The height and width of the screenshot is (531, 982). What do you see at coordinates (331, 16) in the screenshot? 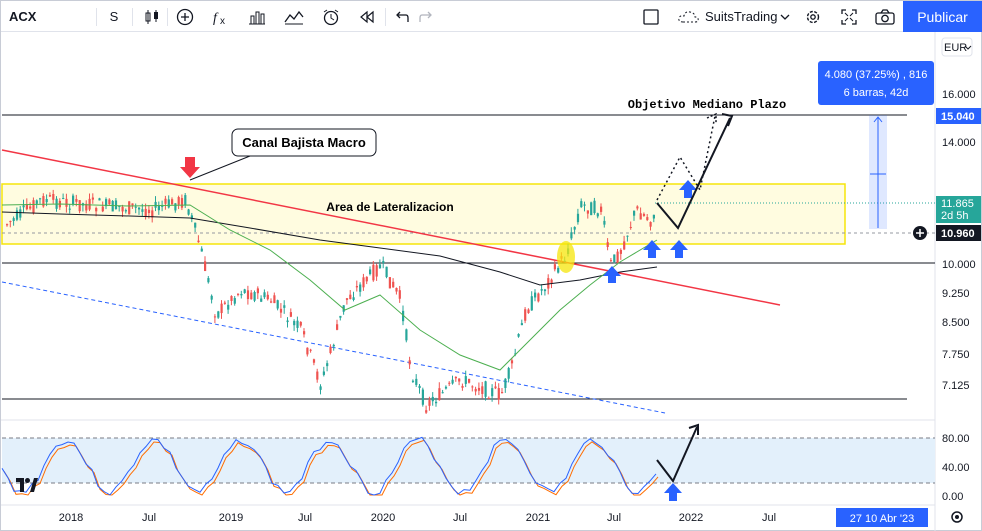
I see `alert-clock-icon` at bounding box center [331, 16].